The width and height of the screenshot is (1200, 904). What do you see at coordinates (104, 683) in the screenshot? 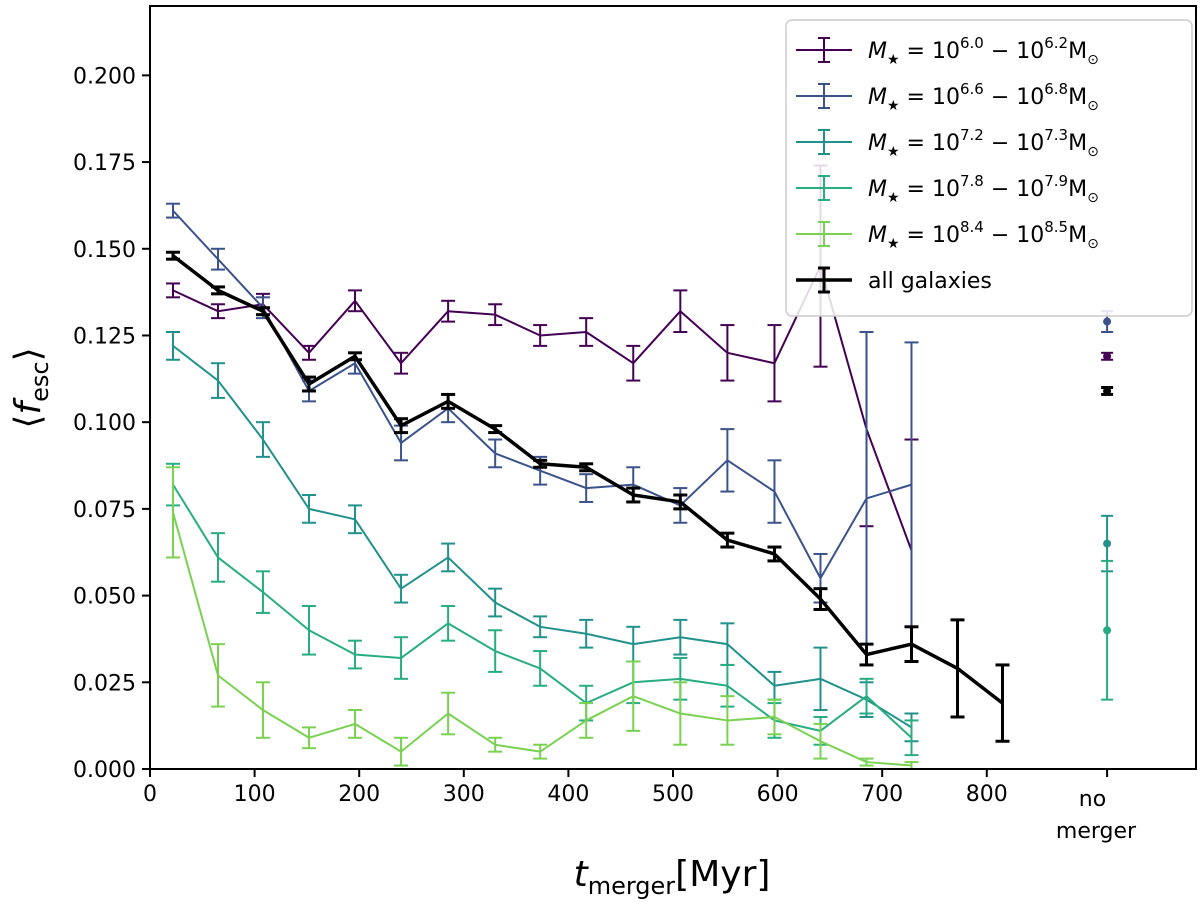
I see `y-tick-label: 0.025` at bounding box center [104, 683].